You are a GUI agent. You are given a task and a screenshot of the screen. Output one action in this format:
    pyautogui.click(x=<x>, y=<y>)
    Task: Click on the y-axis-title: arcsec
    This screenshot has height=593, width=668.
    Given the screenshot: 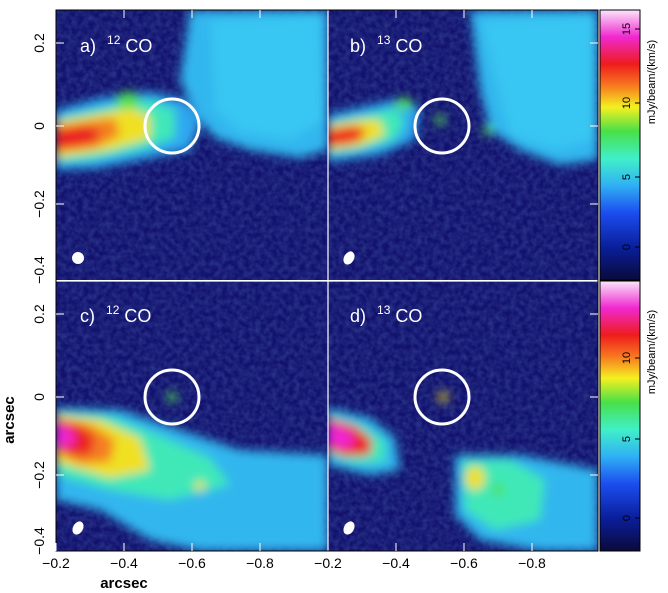 What is the action you would take?
    pyautogui.click(x=9, y=420)
    